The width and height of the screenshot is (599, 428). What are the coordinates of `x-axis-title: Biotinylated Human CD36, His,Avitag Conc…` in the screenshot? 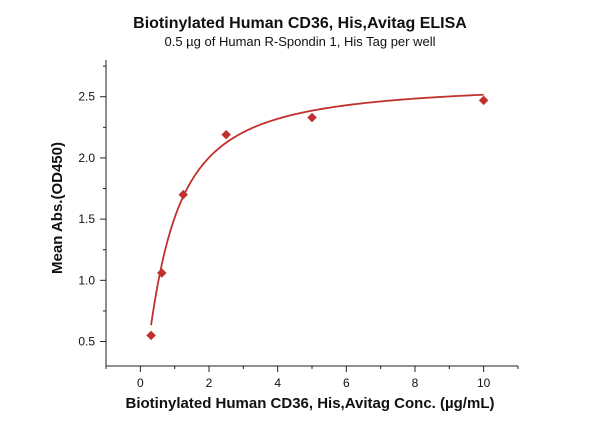 It's located at (310, 403).